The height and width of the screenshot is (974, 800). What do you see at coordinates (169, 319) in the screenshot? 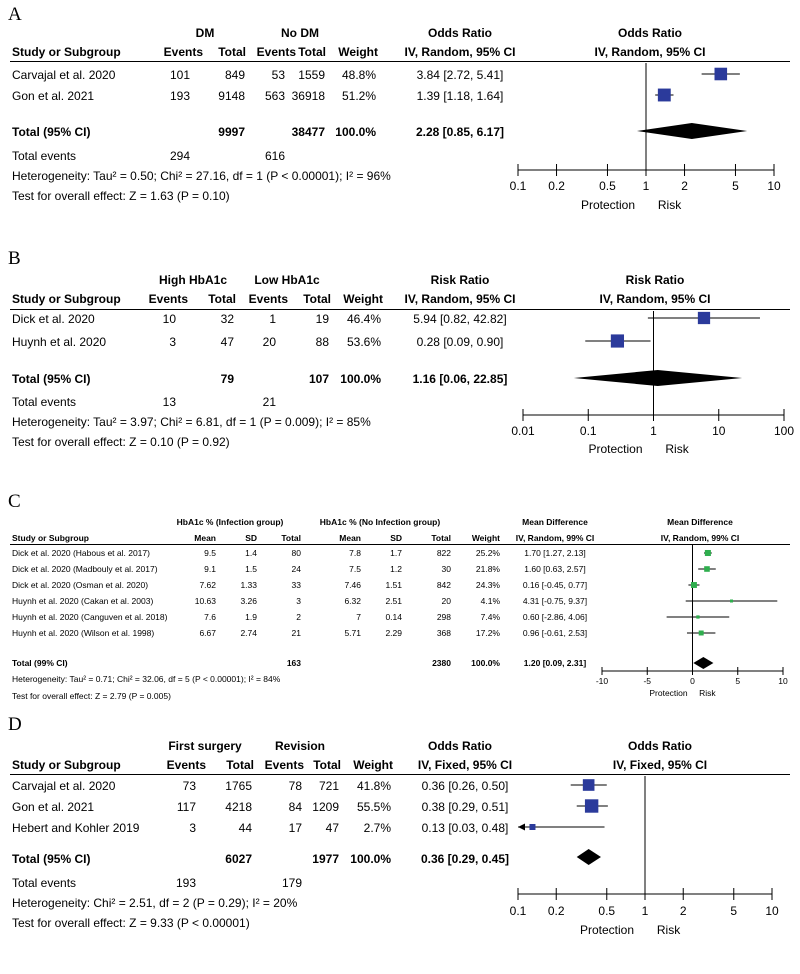
I see `study-events-1: 10` at bounding box center [169, 319].